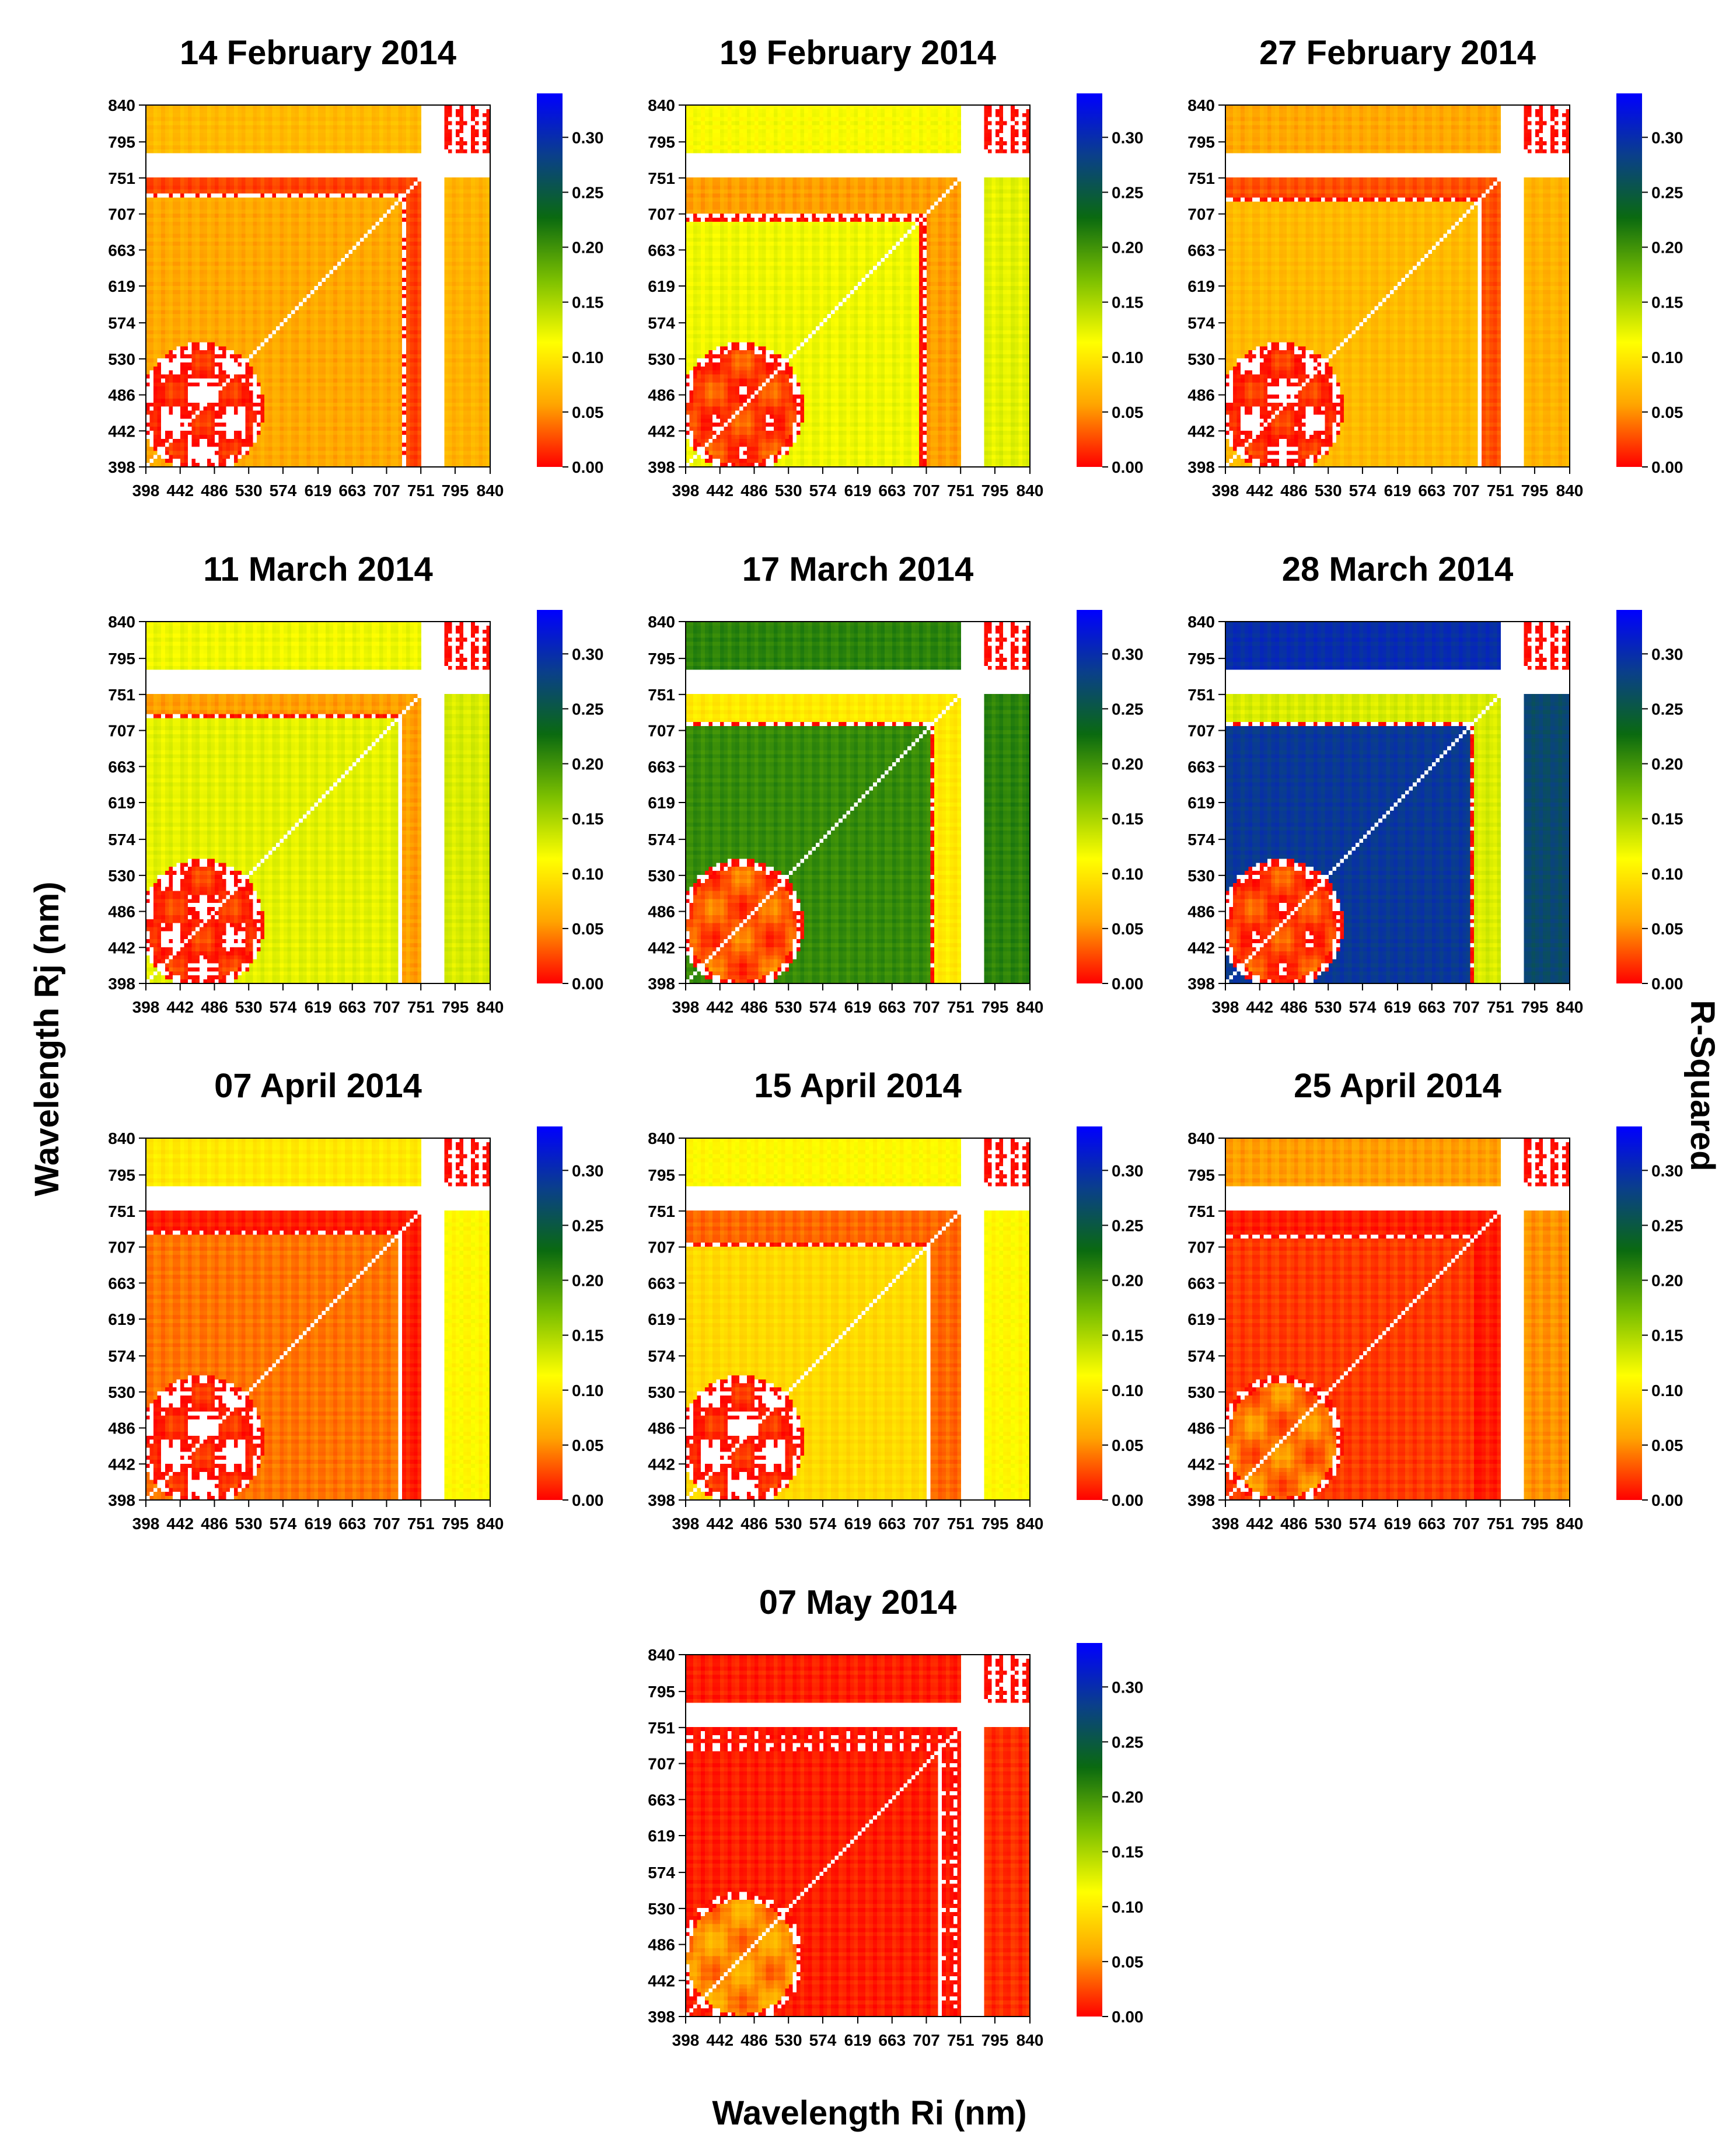 The width and height of the screenshot is (1736, 2135). What do you see at coordinates (892, 1007) in the screenshot?
I see `x-tick-label: 663` at bounding box center [892, 1007].